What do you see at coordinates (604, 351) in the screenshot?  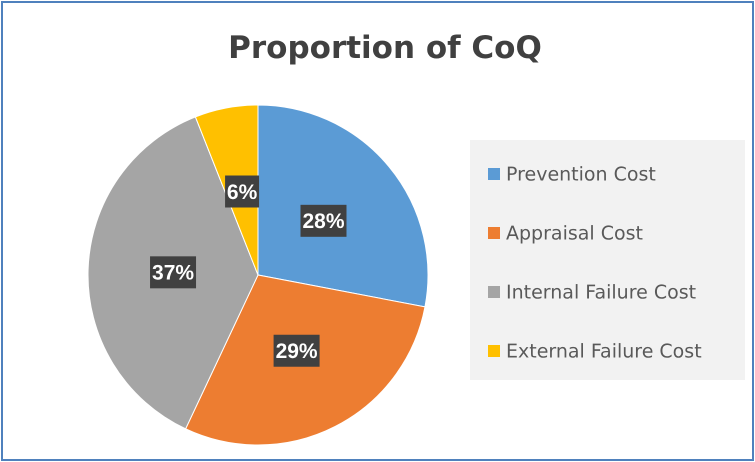 I see `legend-label: External Failure Cost` at bounding box center [604, 351].